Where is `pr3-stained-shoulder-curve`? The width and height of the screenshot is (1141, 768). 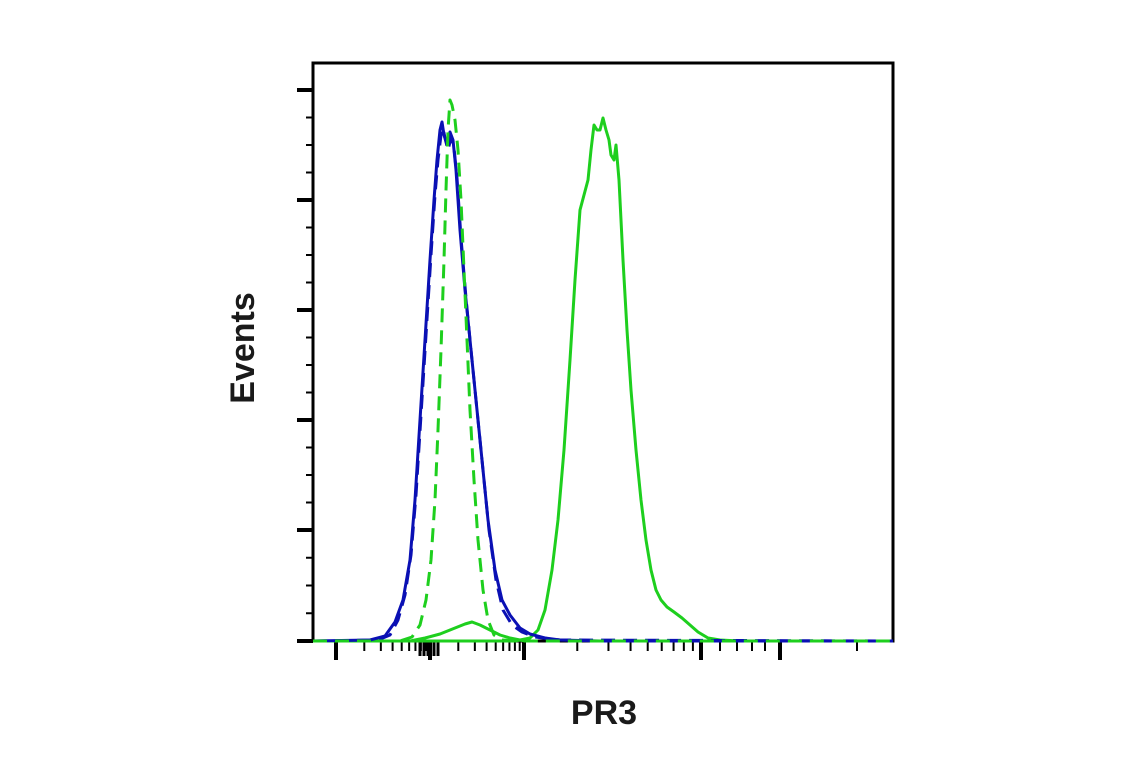 pr3-stained-shoulder-curve is located at coordinates (419, 631).